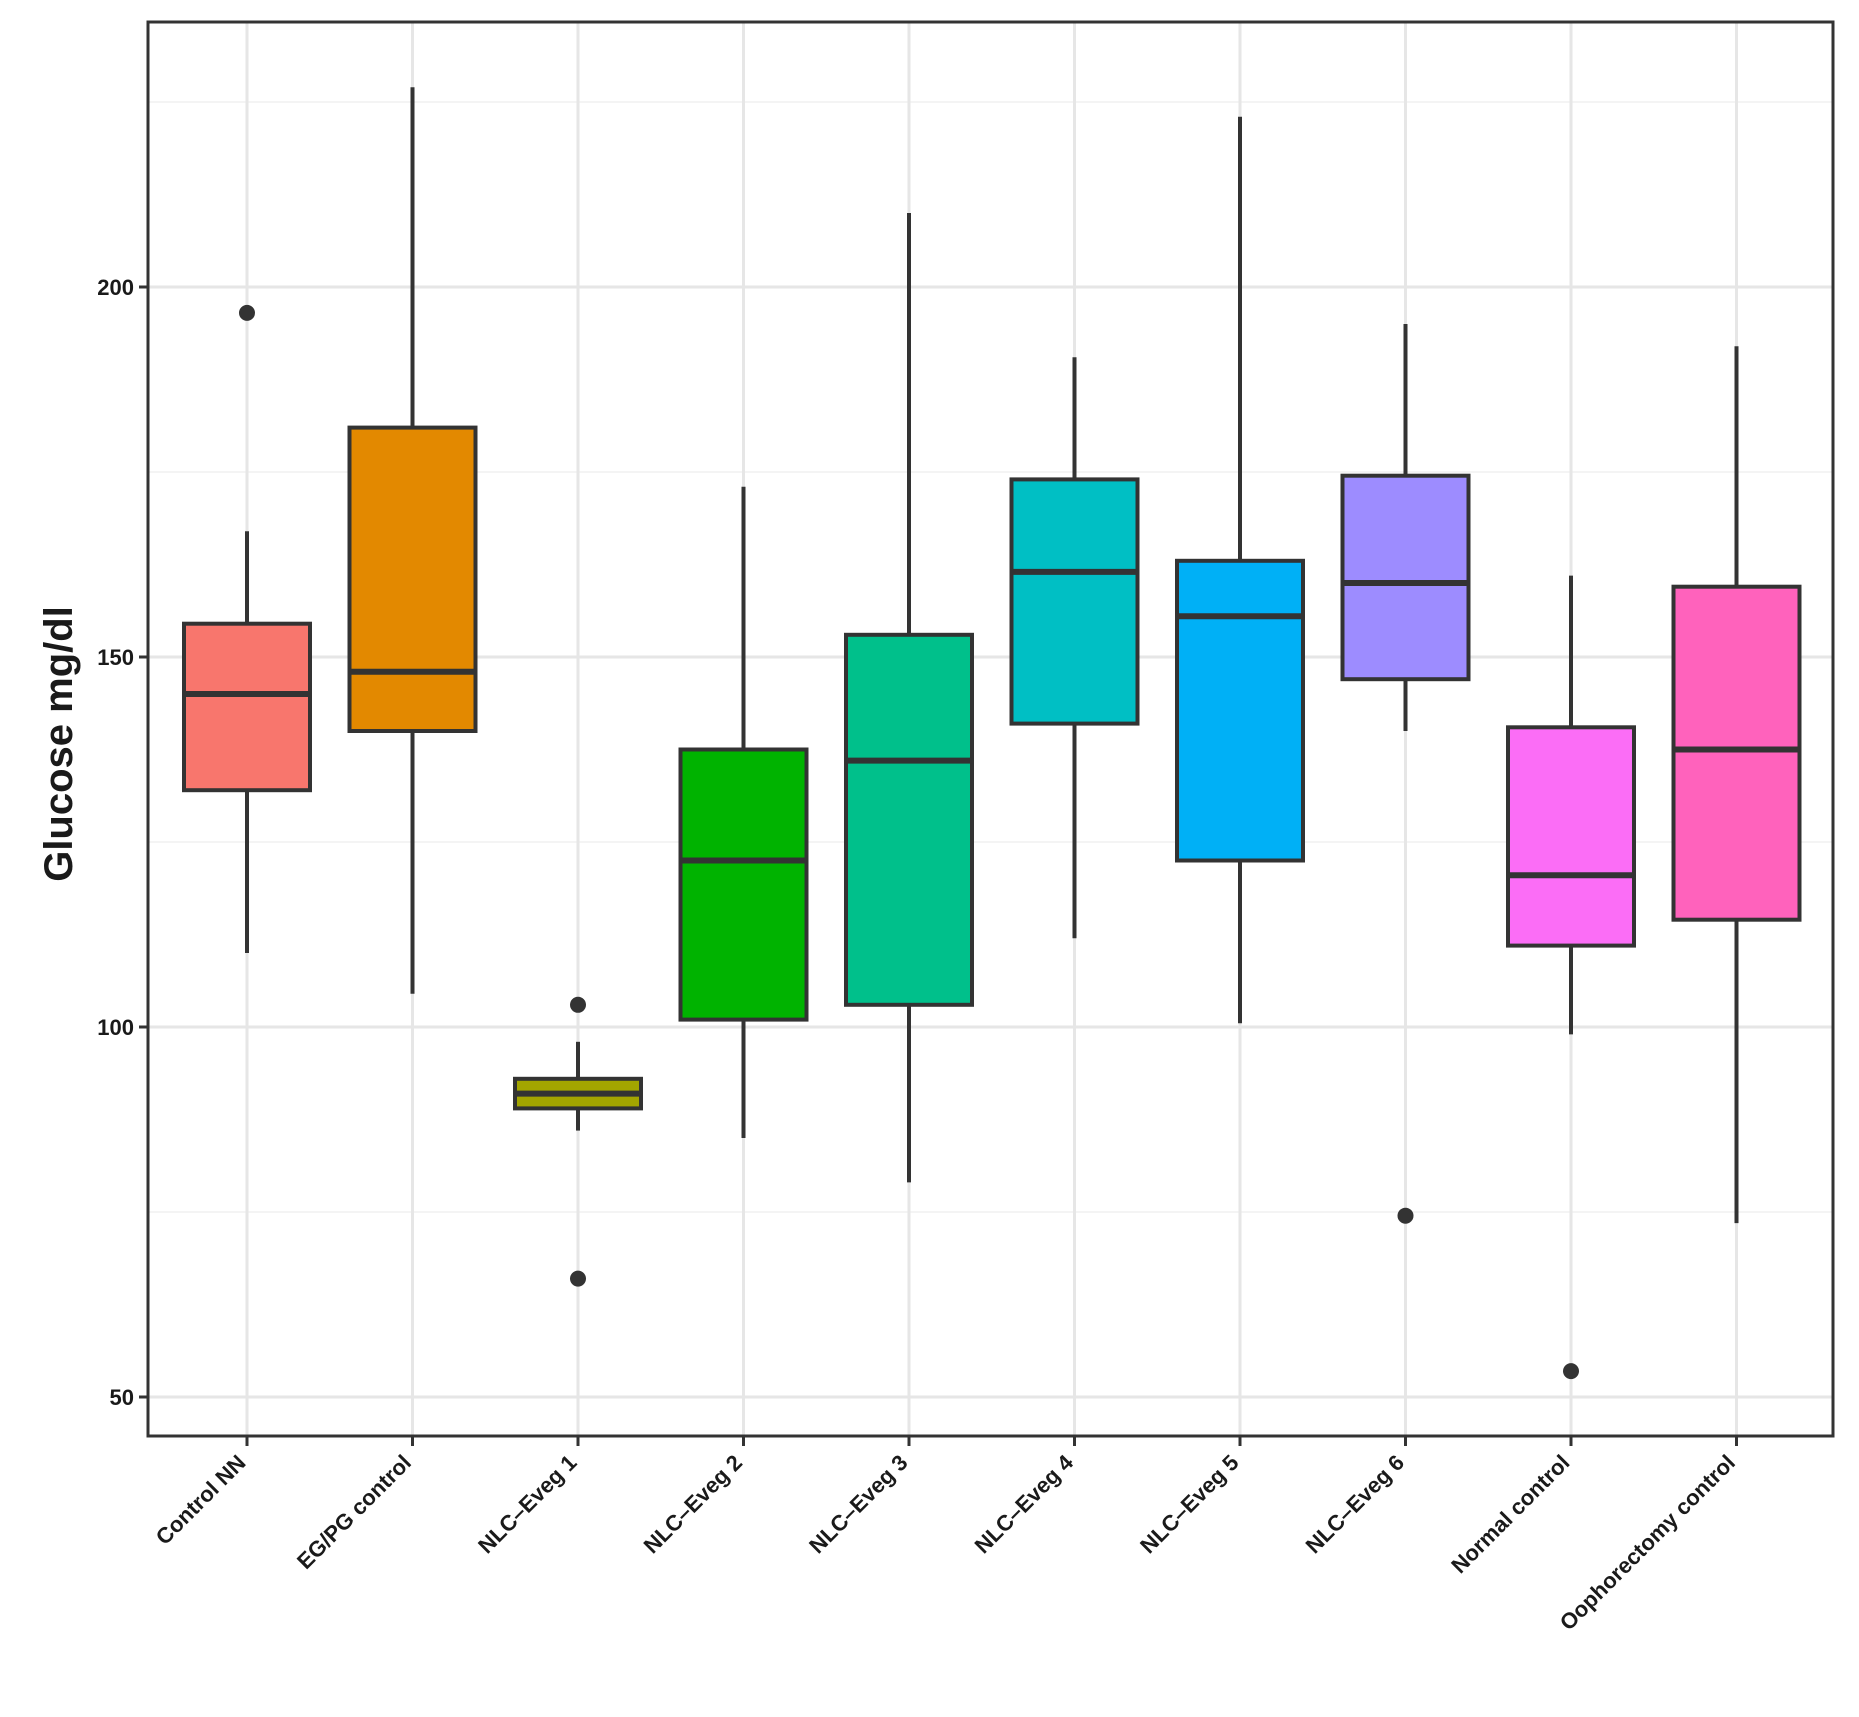 The width and height of the screenshot is (1859, 1717). I want to click on y-tick-label: 150, so click(115, 657).